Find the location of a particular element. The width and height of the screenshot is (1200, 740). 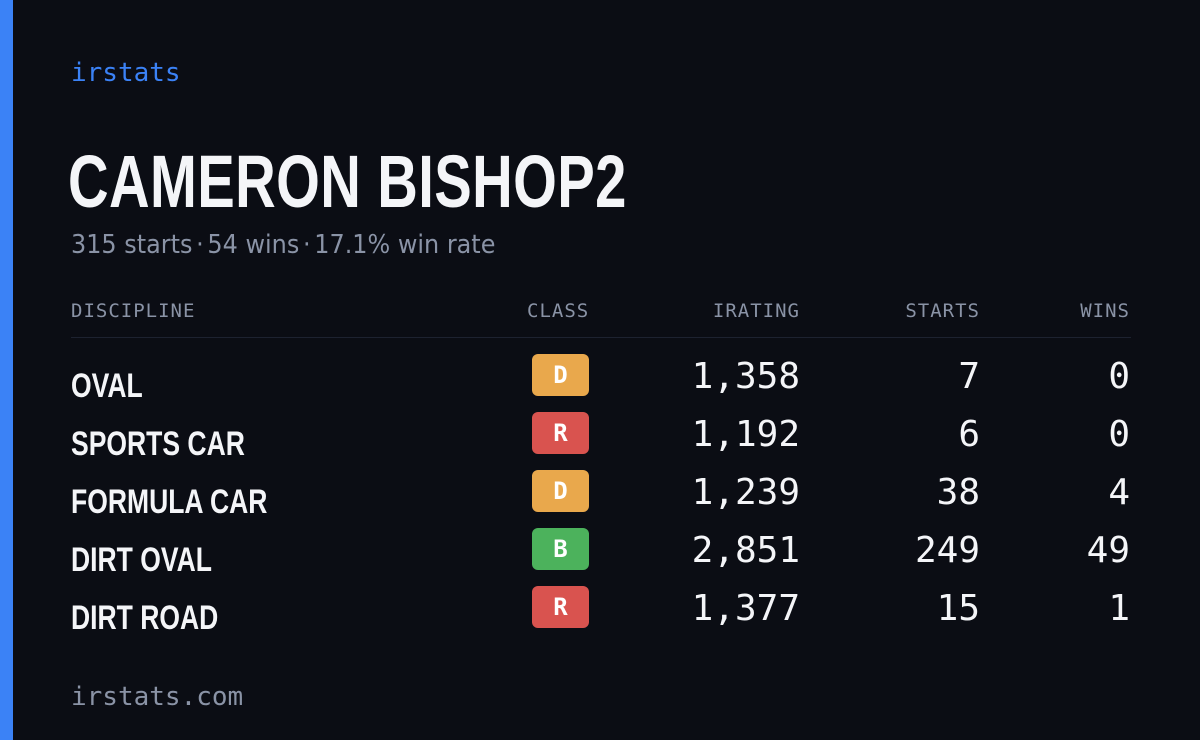

summary-starts: 315 starts is located at coordinates (132, 245).